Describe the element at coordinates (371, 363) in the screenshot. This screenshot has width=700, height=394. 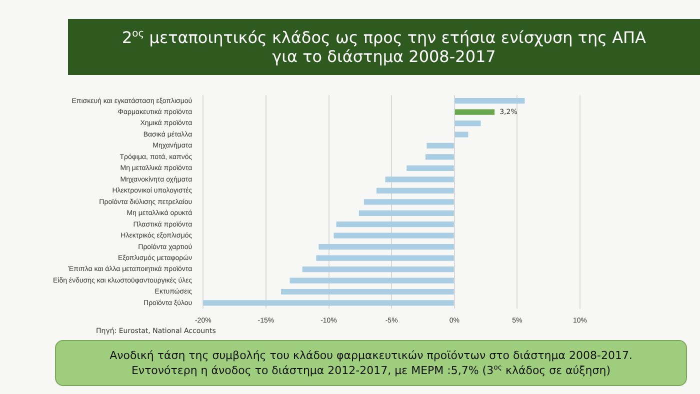
I see `text: Ανοδική τάση της συμβολής του κλάδου φαρμακευτικών προϊόντων στο διάστημα 2008-2017. Εντονότερη η άνοδος το διάστημα 2012-2017, με ΜΕΡΜ :5,7% (3$^{ος}$ κλάδος σε αύξηση)` at that location.